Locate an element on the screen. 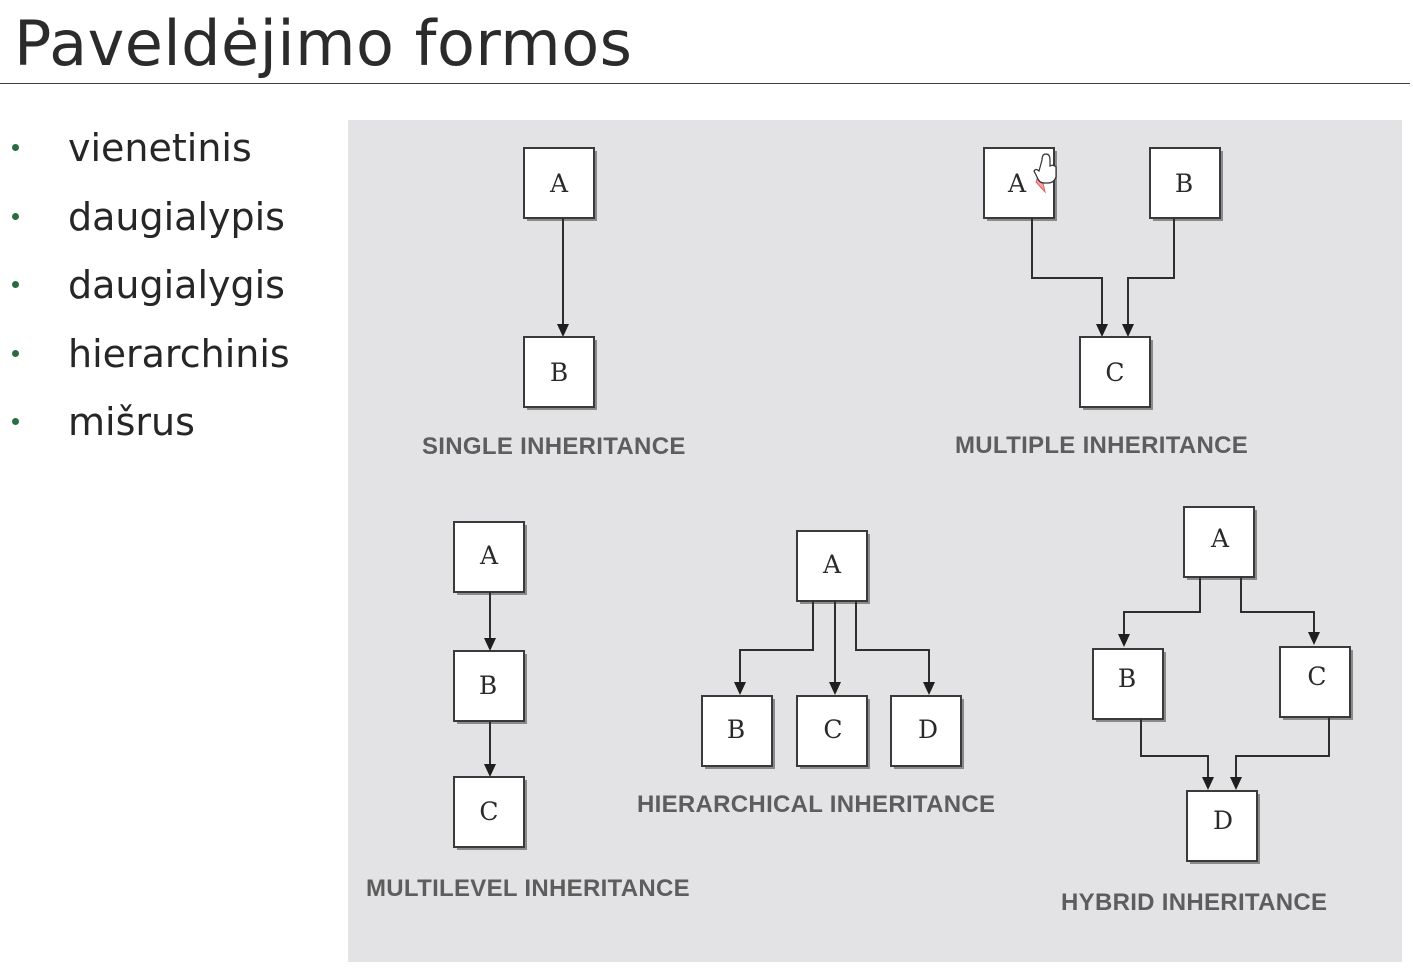 The width and height of the screenshot is (1413, 975). hybrid-box-c: C is located at coordinates (1316, 683).